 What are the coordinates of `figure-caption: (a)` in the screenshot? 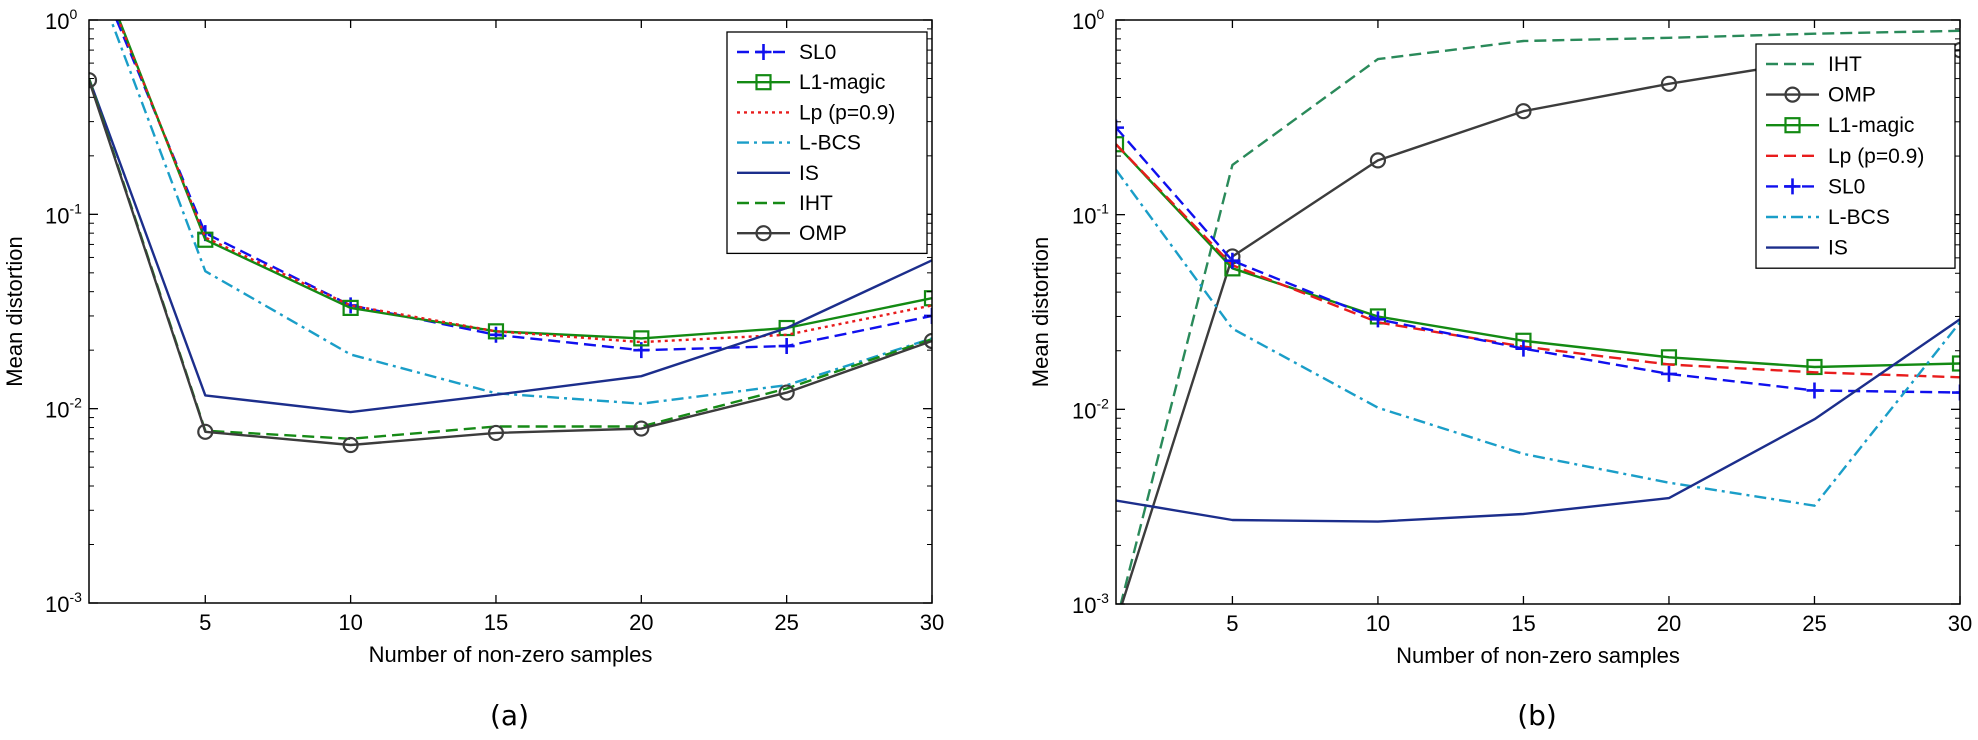 It's located at (509, 715).